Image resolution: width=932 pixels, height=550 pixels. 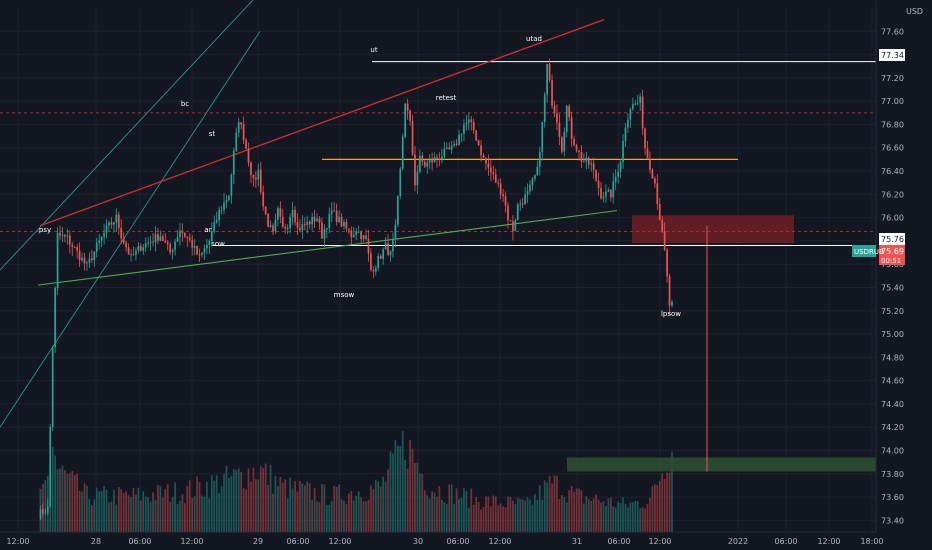 What do you see at coordinates (446, 98) in the screenshot?
I see `annotation-retest: retest` at bounding box center [446, 98].